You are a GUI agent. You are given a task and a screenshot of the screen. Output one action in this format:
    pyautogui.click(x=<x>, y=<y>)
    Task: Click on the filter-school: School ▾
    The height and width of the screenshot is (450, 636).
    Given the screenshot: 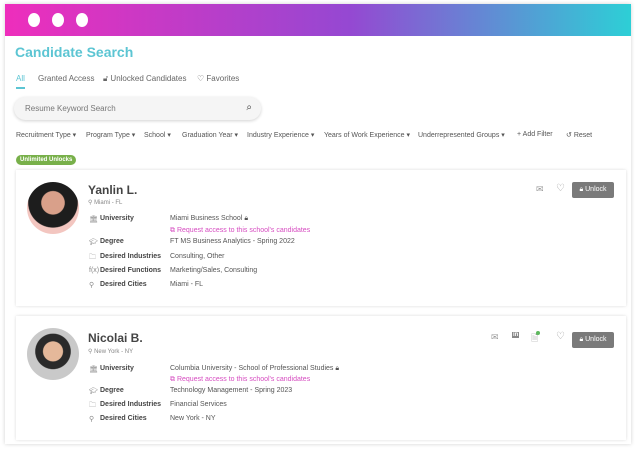 What is the action you would take?
    pyautogui.click(x=157, y=135)
    